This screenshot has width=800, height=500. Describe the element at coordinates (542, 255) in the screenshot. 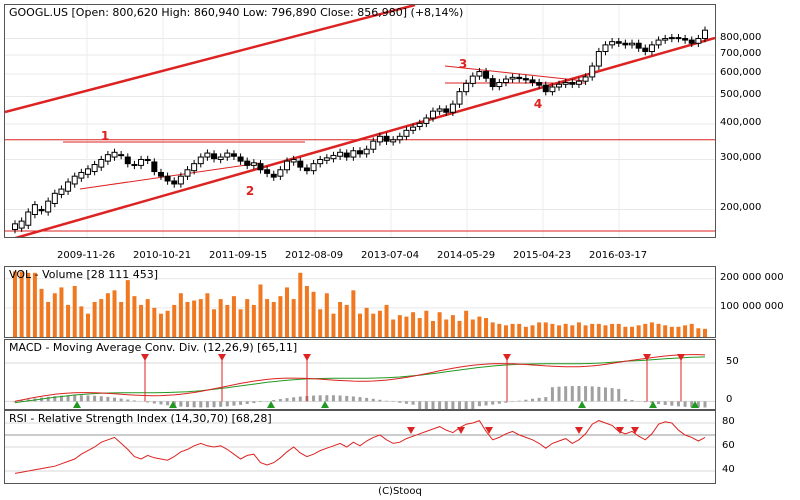

I see `price-x-tick: 2015-04-23` at that location.